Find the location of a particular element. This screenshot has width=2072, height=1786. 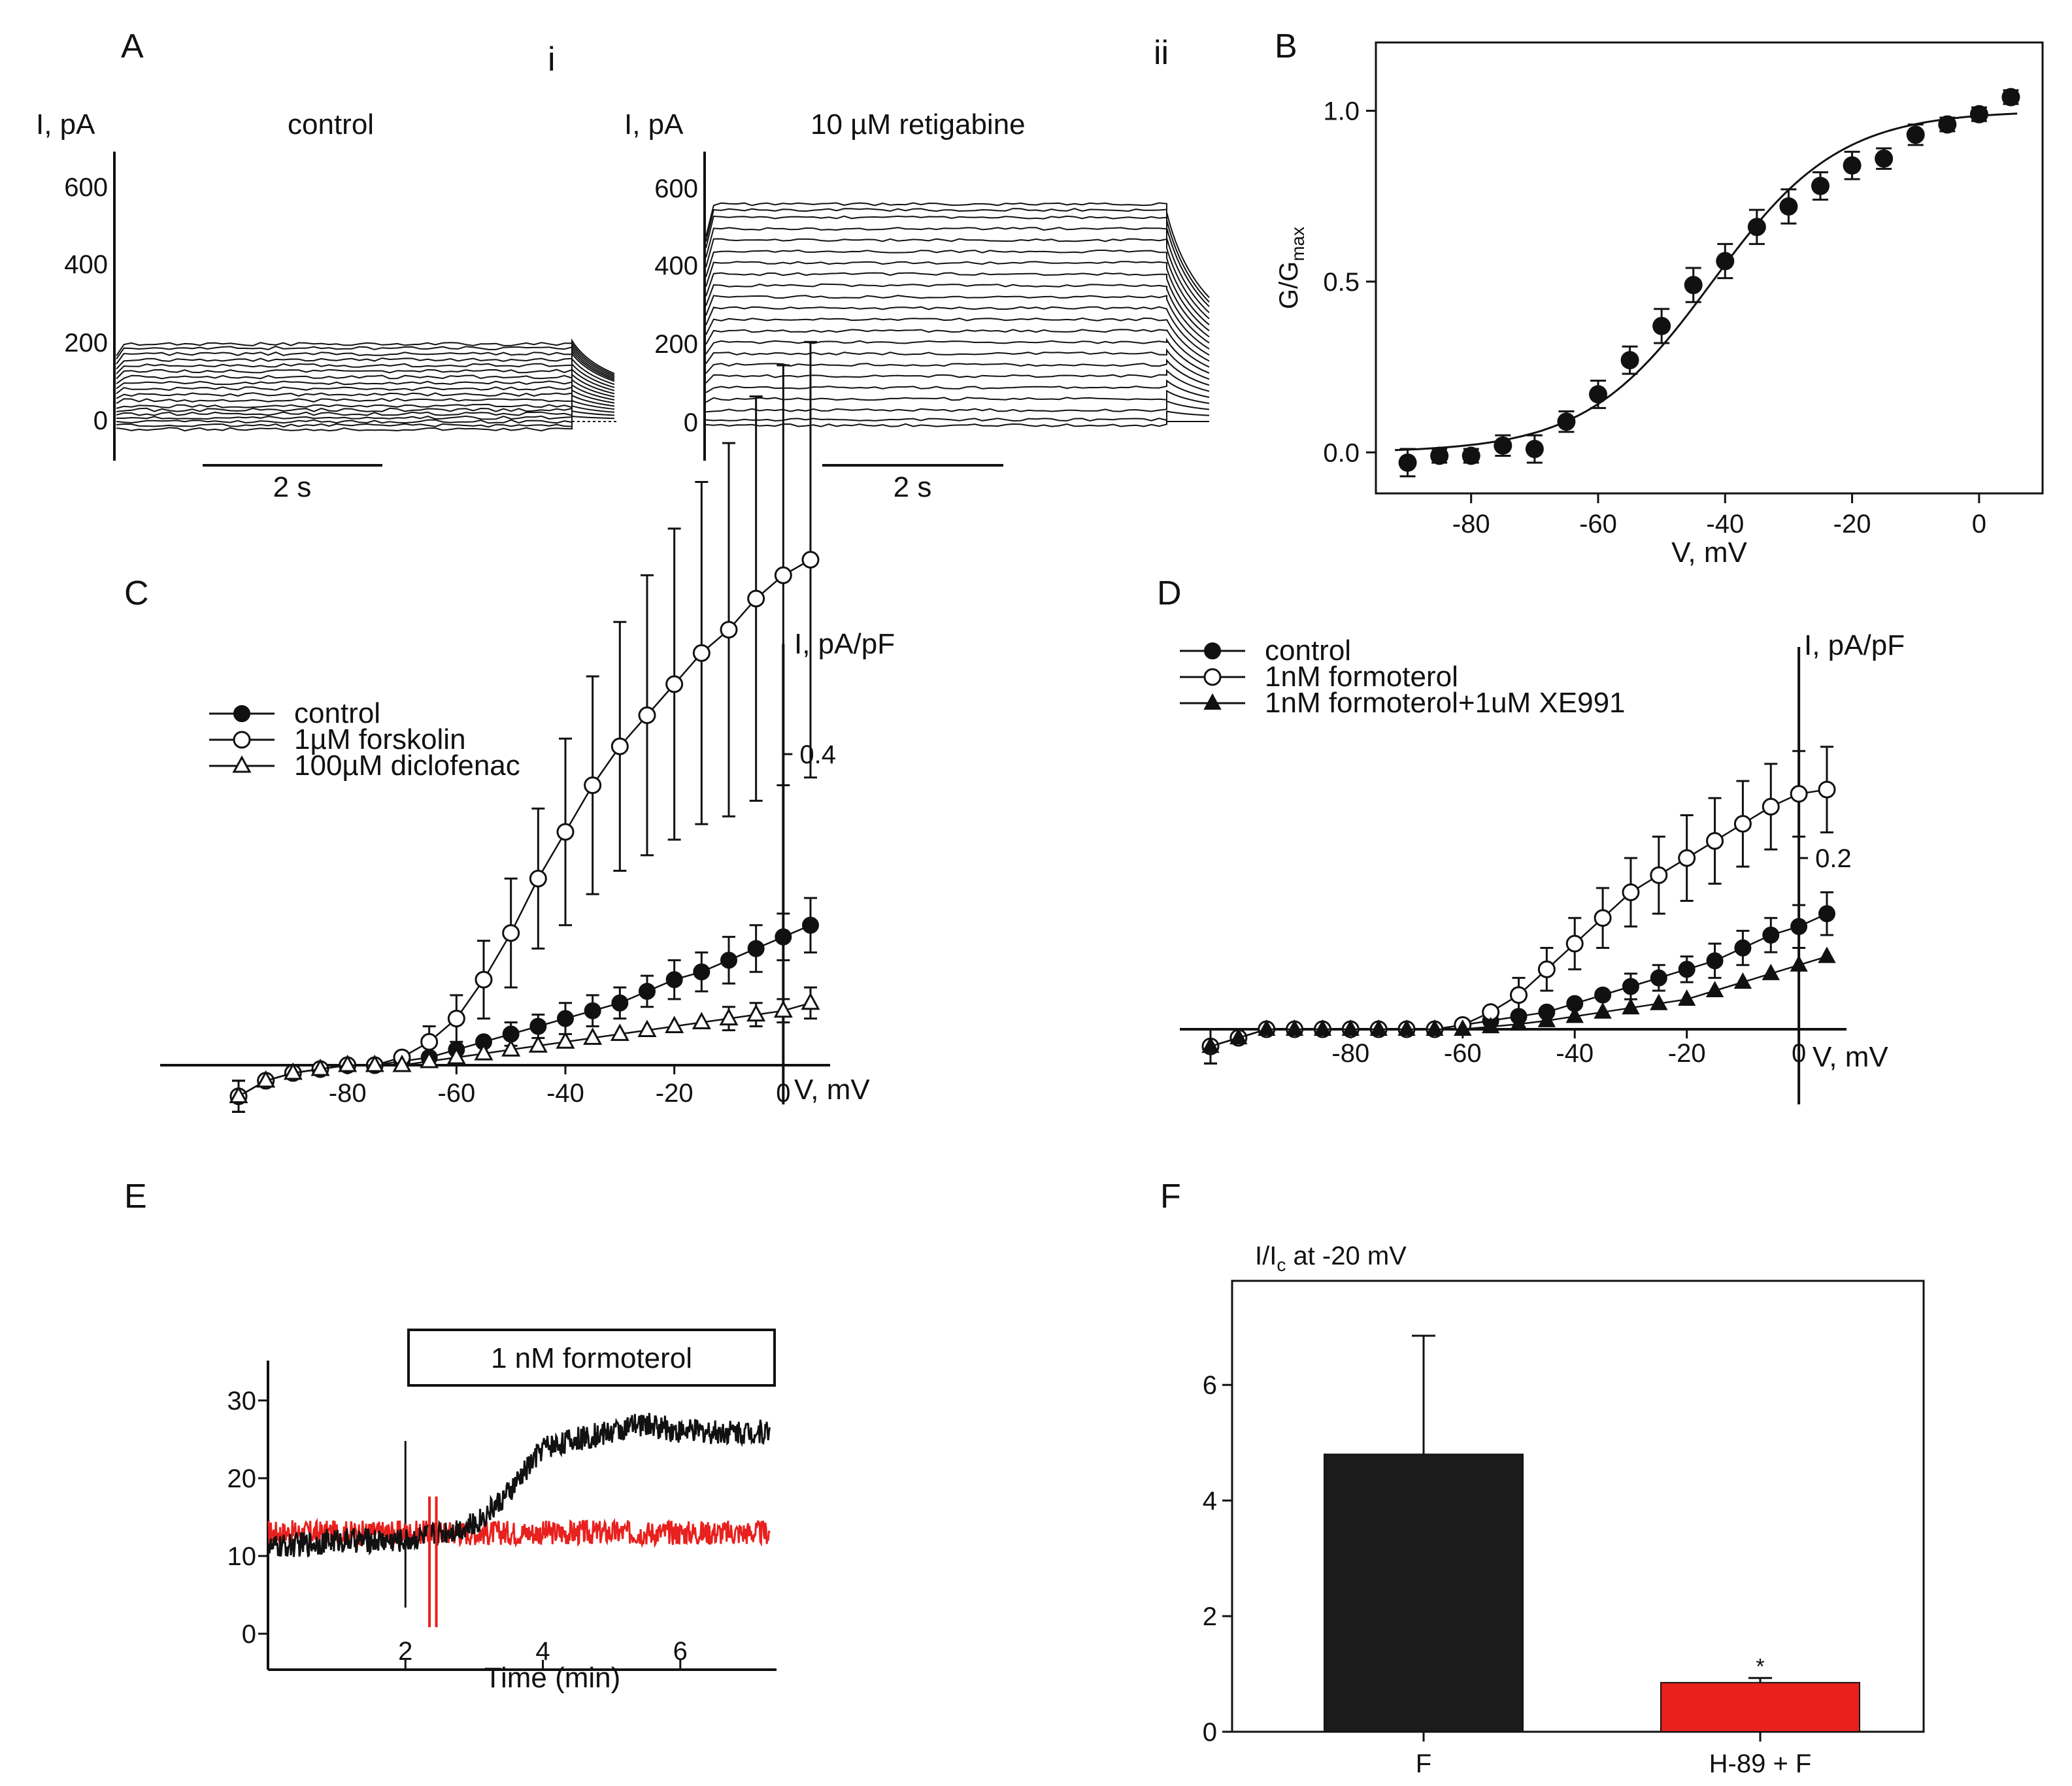

panel-c-legend-marker is located at coordinates (242, 740).